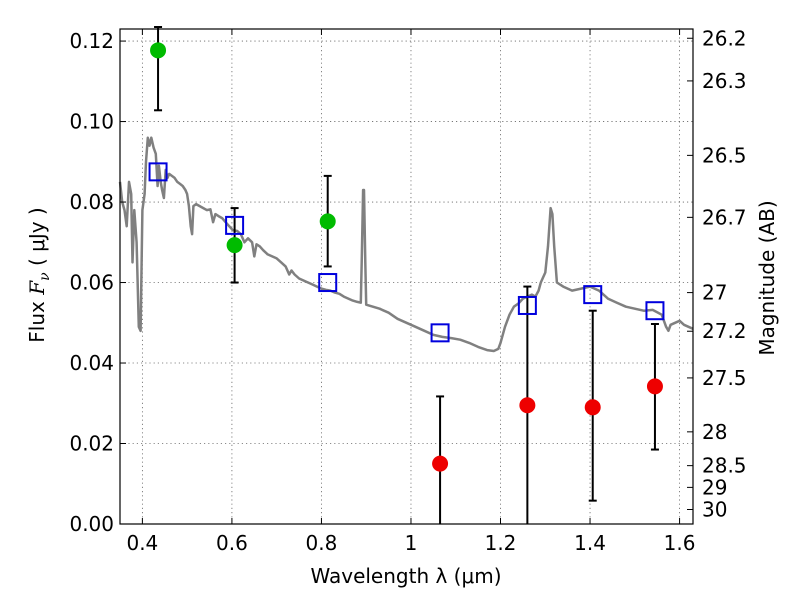 This screenshot has height=600, width=800. Describe the element at coordinates (714, 487) in the screenshot. I see `magnitude-tick-label: 29` at that location.